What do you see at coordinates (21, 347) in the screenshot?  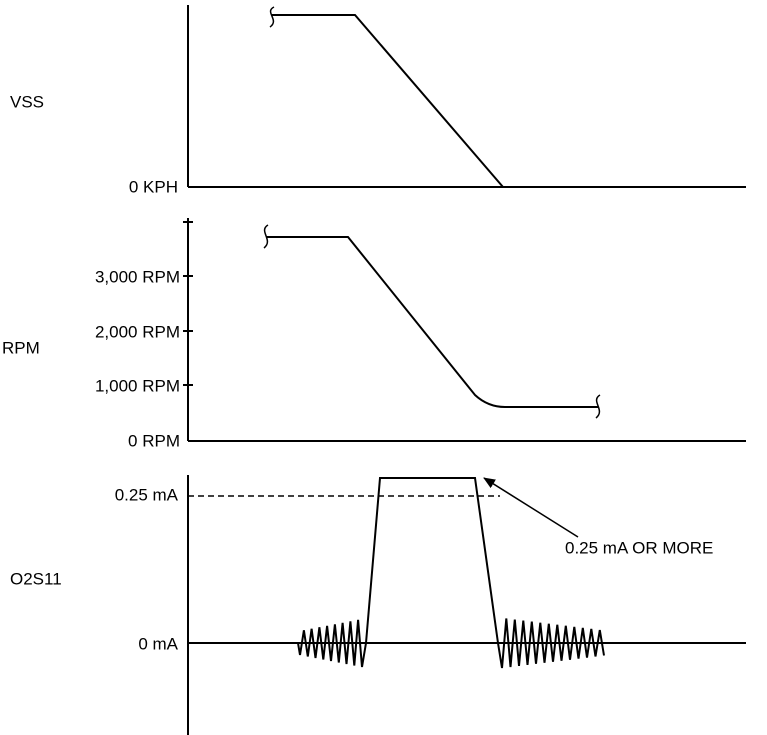 I see `panel-label: RPM` at bounding box center [21, 347].